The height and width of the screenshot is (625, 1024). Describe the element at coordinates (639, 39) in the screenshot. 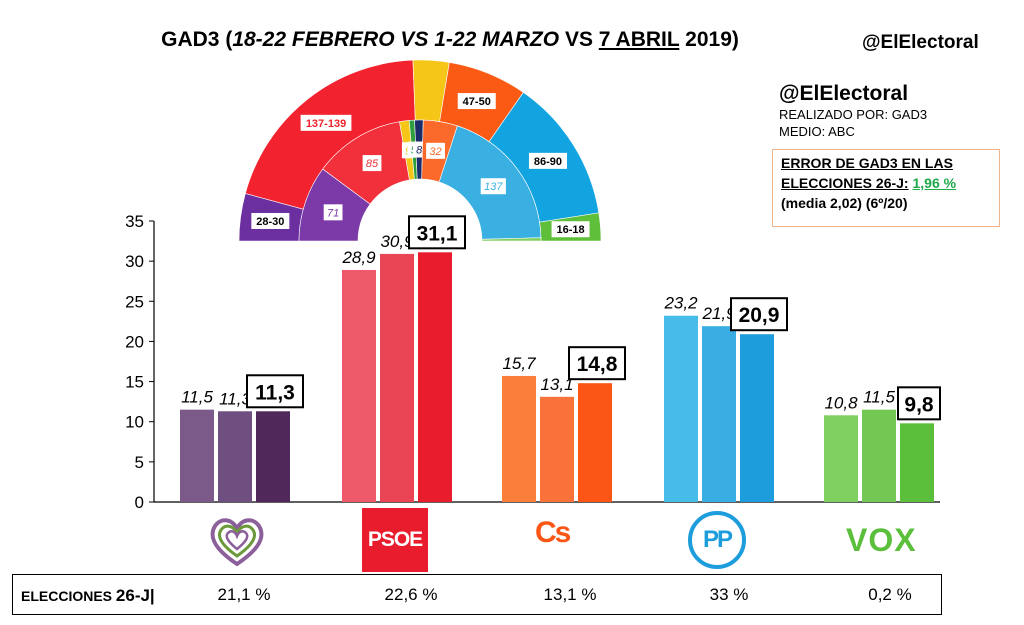

I see `title-election-date: 7 ABRIL` at that location.